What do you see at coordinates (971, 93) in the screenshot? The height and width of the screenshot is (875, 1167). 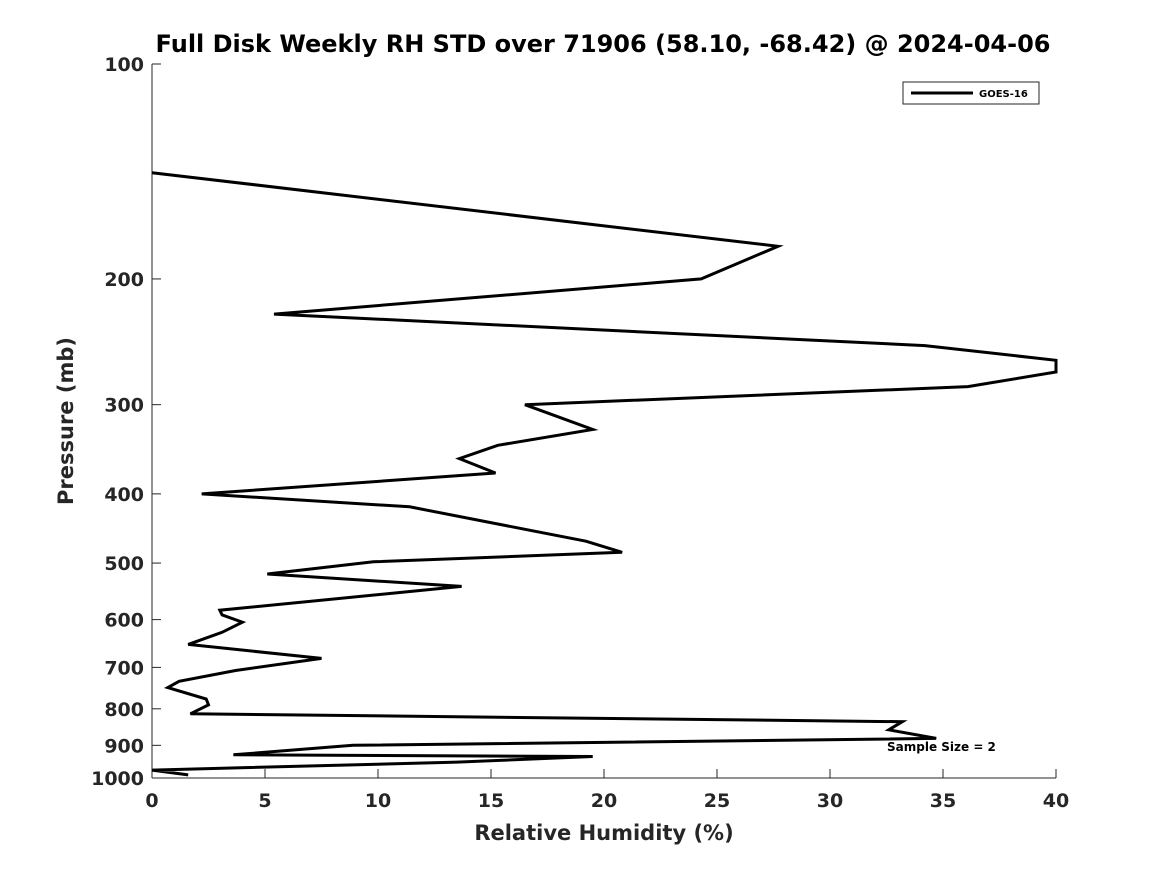 I see `legend: GOES-16` at bounding box center [971, 93].